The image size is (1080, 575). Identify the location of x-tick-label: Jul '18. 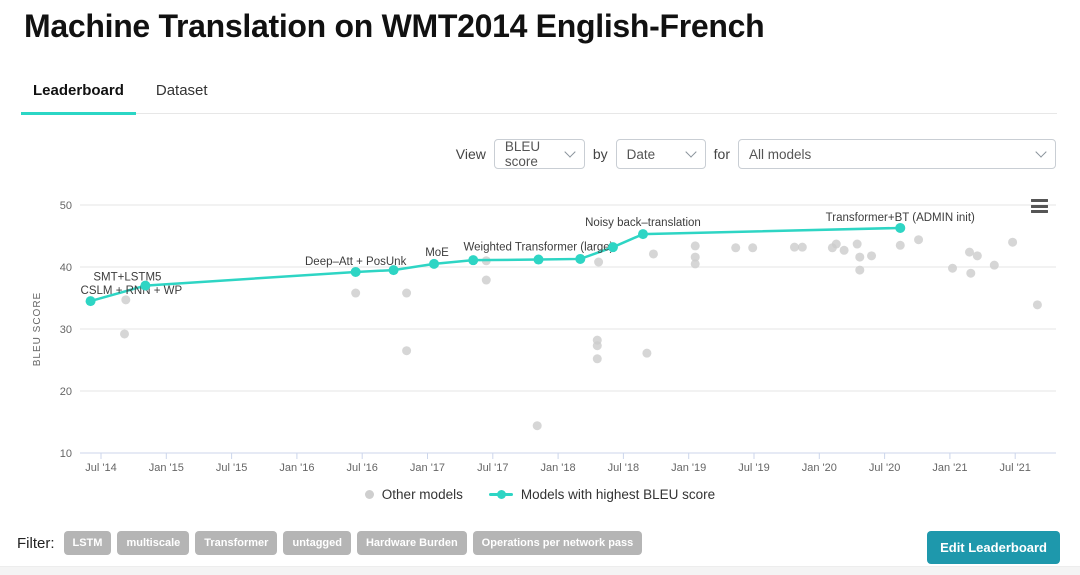
(623, 468).